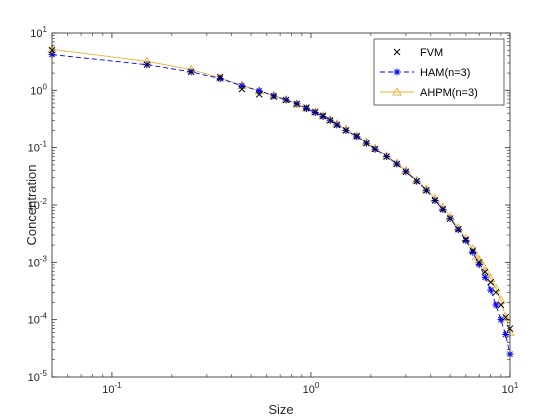  Describe the element at coordinates (44, 373) in the screenshot. I see `y-tick-exponent: -5` at that location.